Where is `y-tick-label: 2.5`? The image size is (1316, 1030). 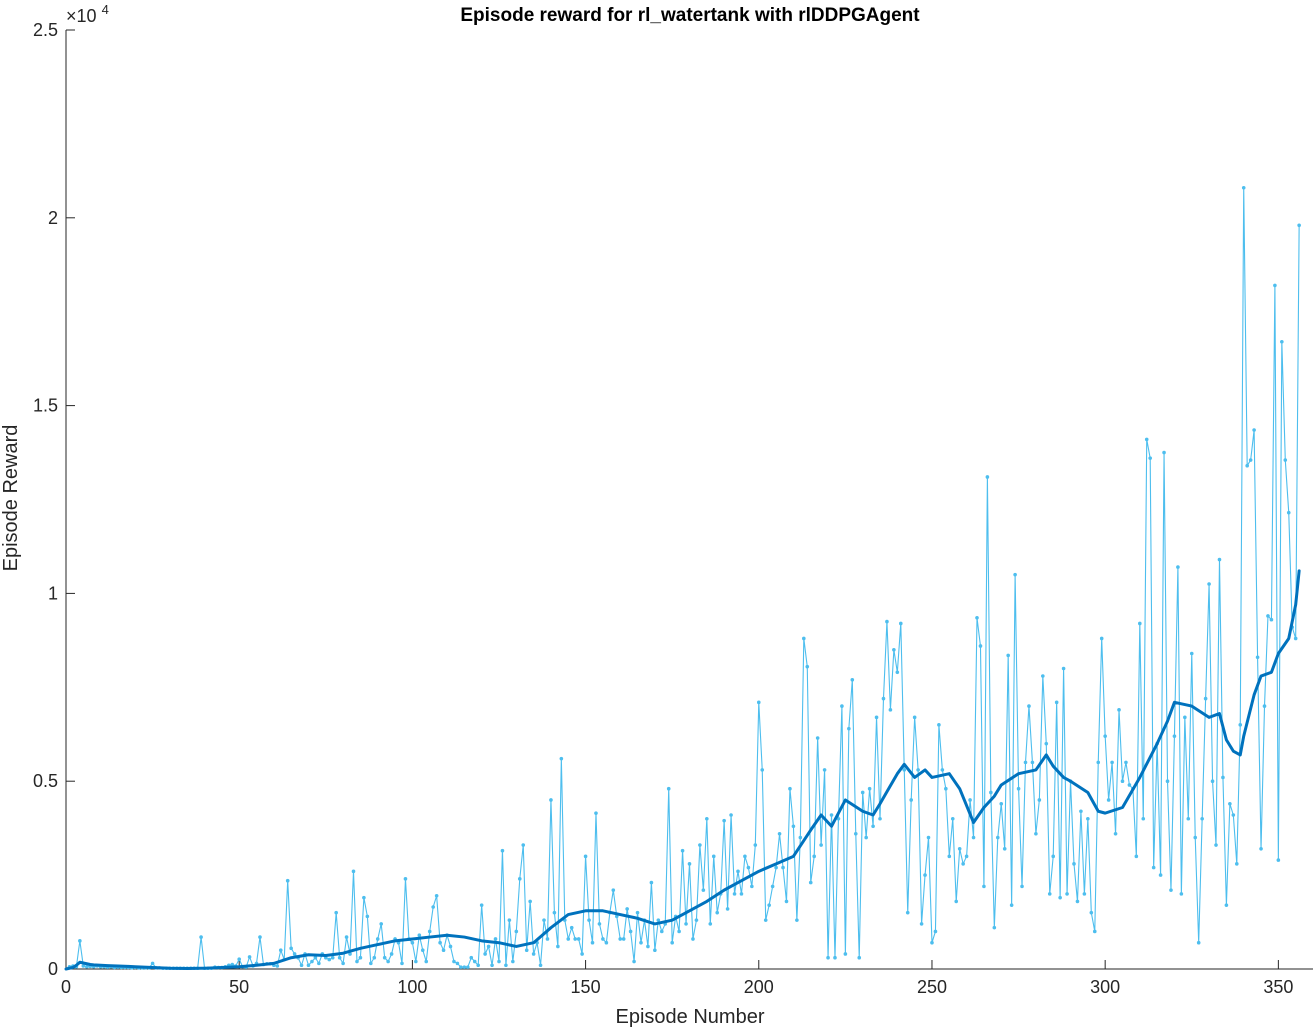 y-tick-label: 2.5 is located at coordinates (45, 30).